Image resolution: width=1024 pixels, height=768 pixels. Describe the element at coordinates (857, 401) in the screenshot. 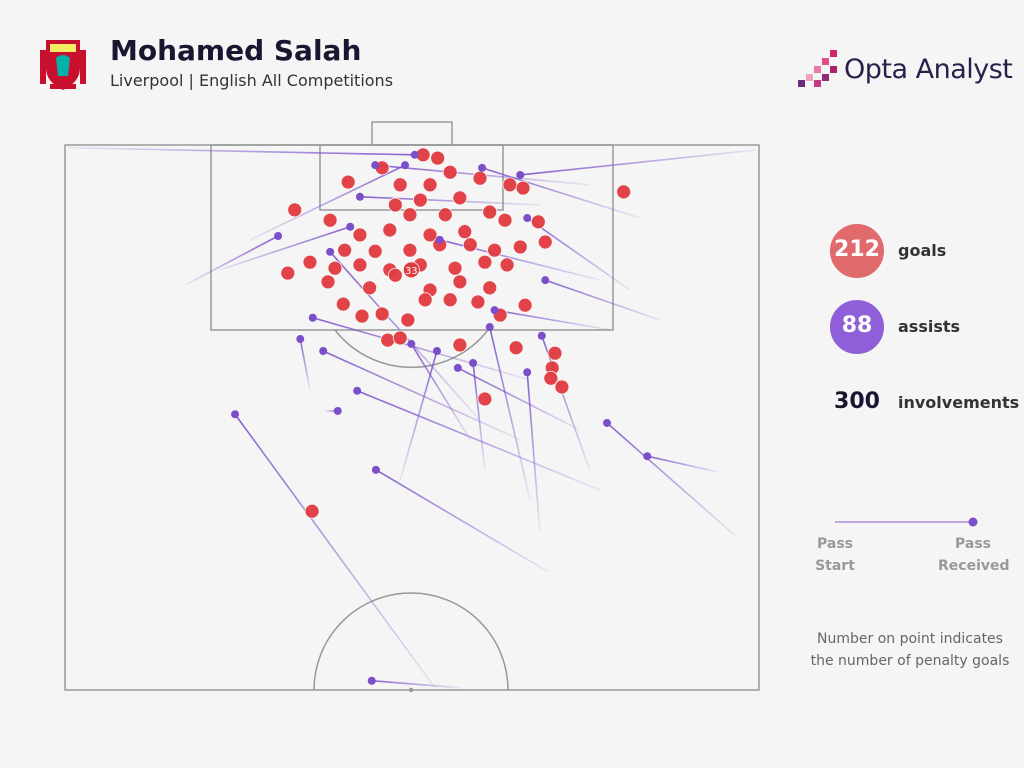

I see `stat-value: 300` at that location.